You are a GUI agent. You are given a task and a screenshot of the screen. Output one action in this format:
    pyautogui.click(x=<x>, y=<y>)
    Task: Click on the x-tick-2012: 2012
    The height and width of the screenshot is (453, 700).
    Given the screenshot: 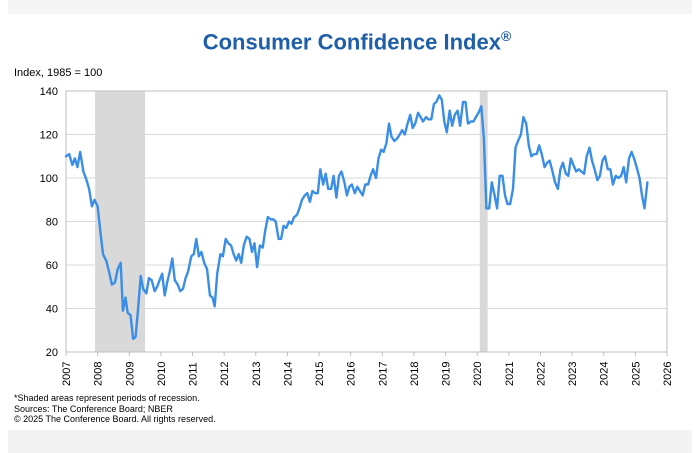 What is the action you would take?
    pyautogui.click(x=225, y=374)
    